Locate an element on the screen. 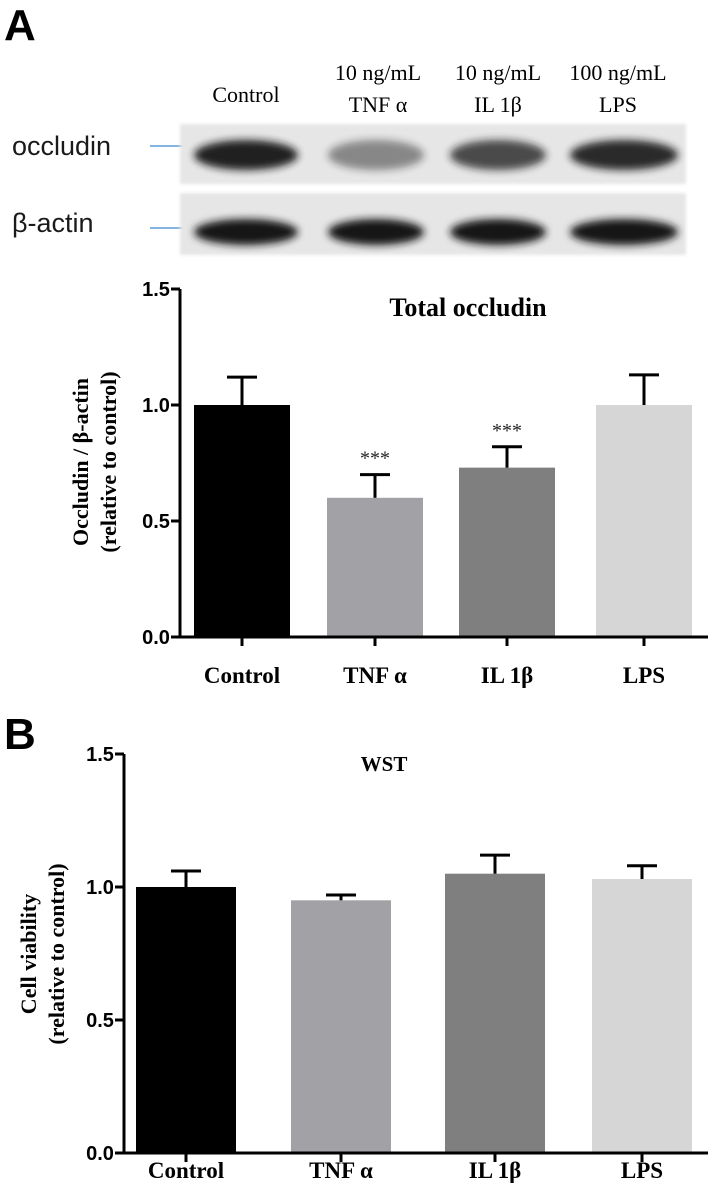 The image size is (718, 1187). y-axis-label-line1: Occludin / β-actin is located at coordinates (80, 462).